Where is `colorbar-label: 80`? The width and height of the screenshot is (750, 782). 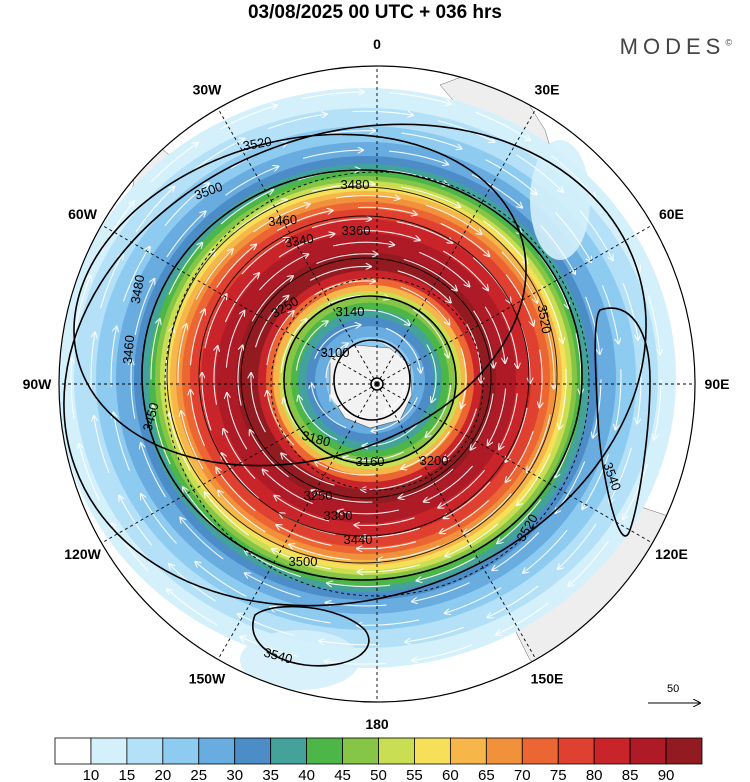
colorbar-label: 80 is located at coordinates (594, 774).